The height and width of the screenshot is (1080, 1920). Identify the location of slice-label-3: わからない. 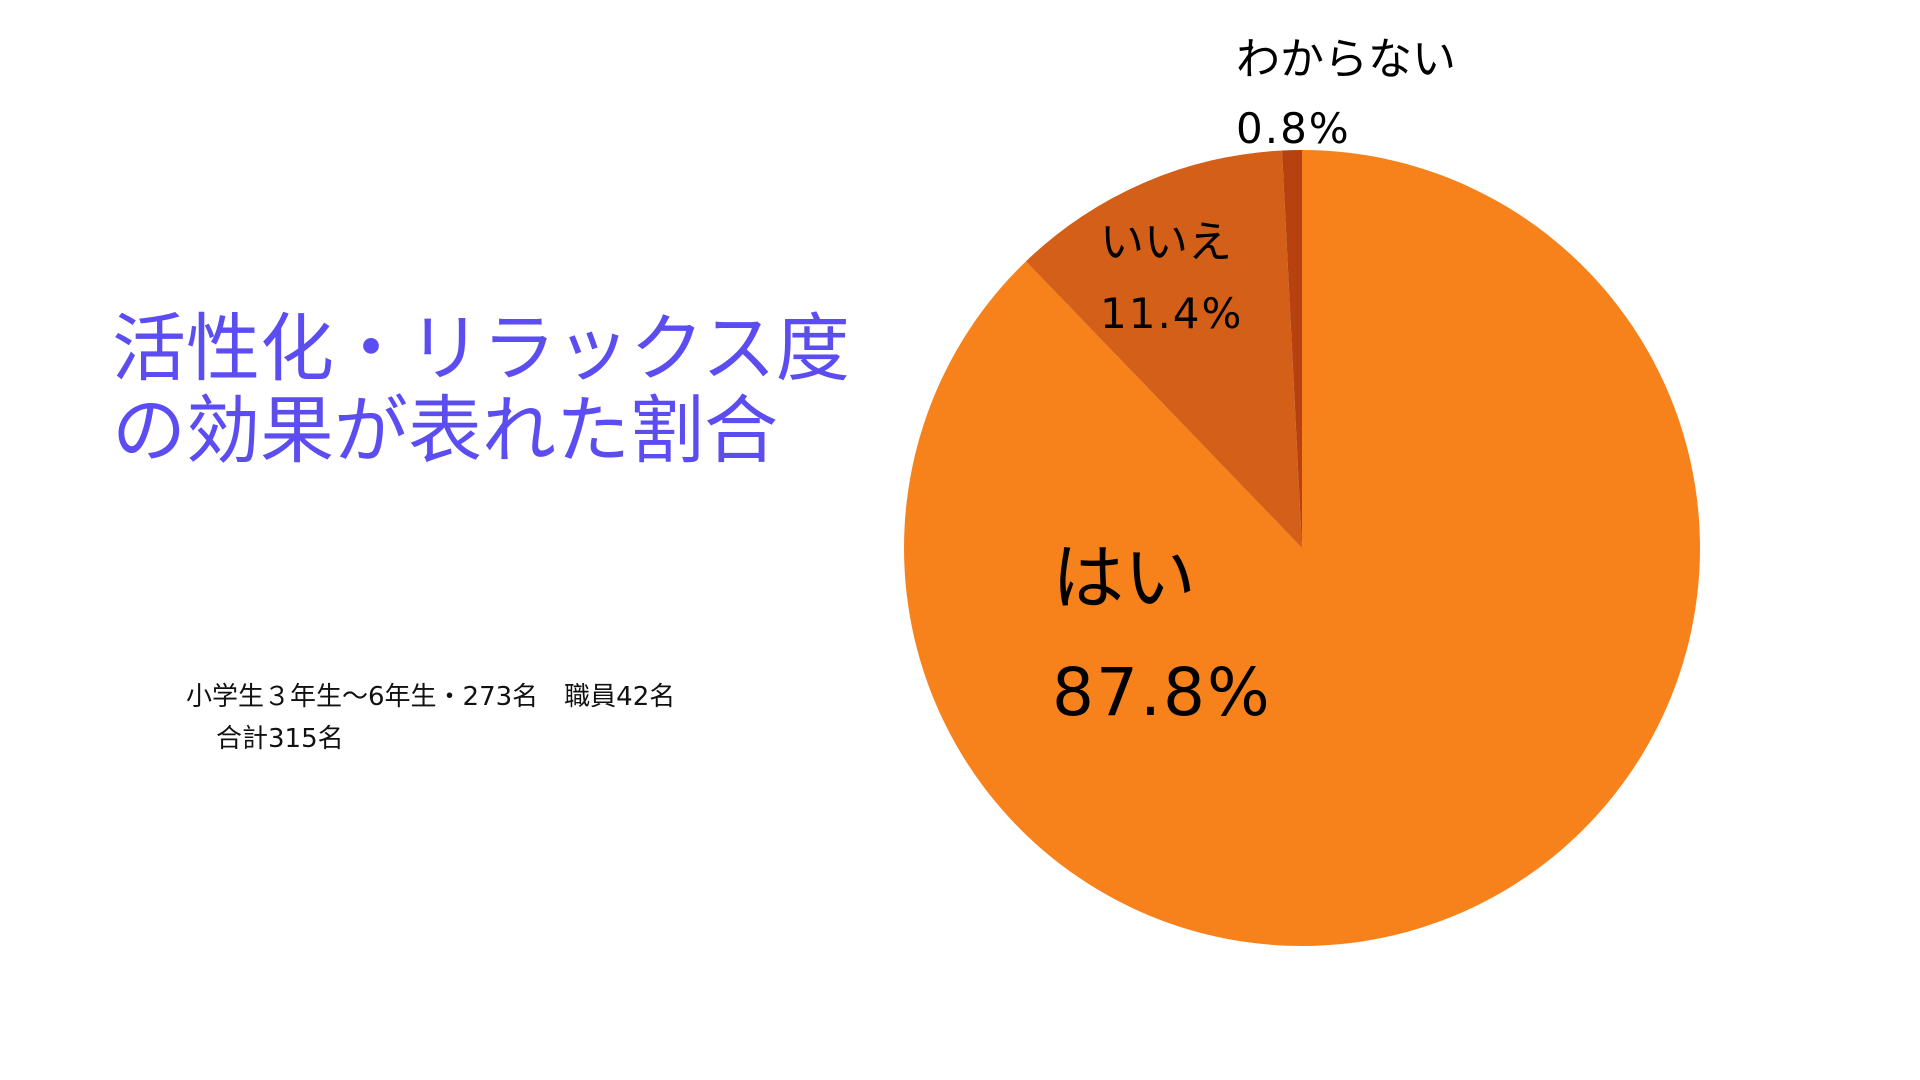
(1346, 59).